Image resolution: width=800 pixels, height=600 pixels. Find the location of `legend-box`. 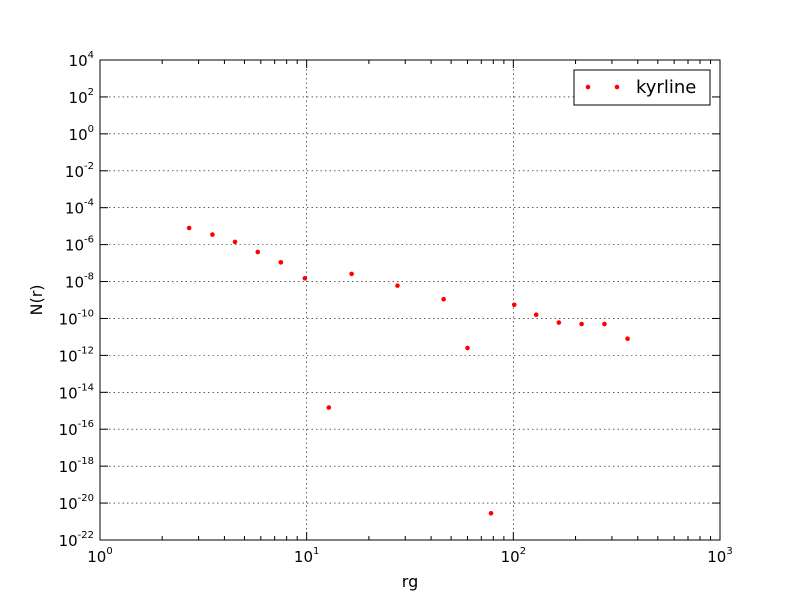

legend-box is located at coordinates (642, 87).